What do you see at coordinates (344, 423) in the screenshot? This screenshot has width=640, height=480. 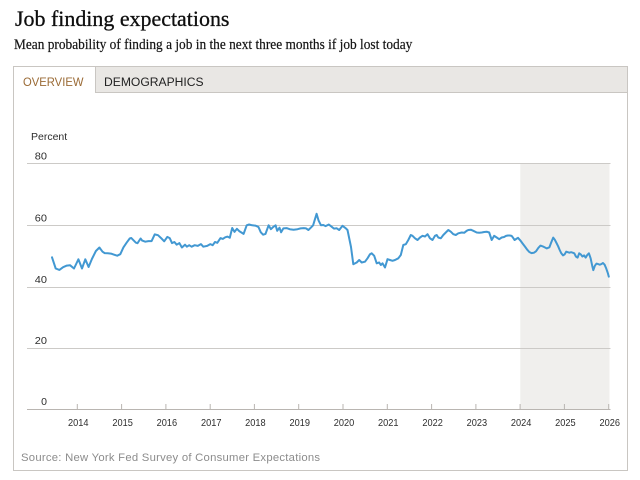 I see `svg-text: 2020` at bounding box center [344, 423].